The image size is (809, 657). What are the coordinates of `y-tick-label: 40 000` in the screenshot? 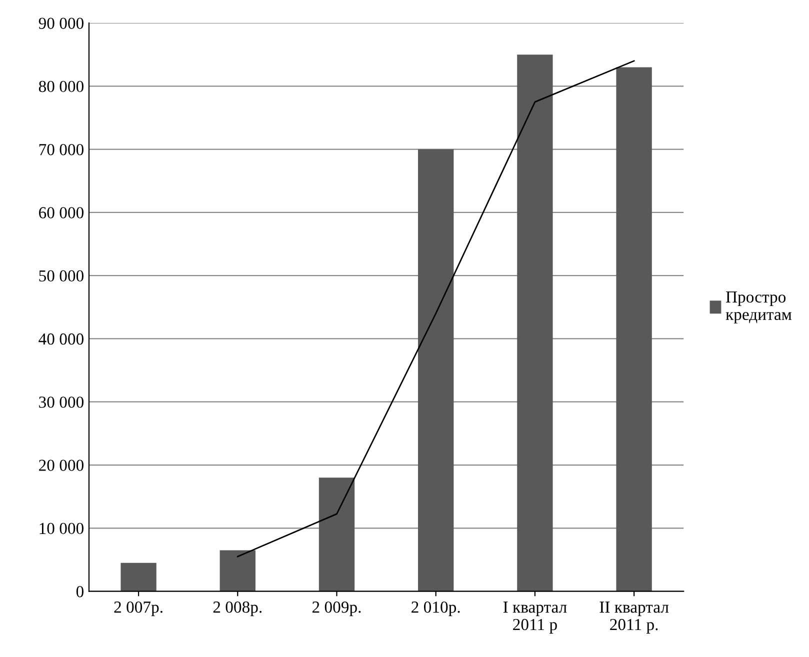 It's located at (61, 339).